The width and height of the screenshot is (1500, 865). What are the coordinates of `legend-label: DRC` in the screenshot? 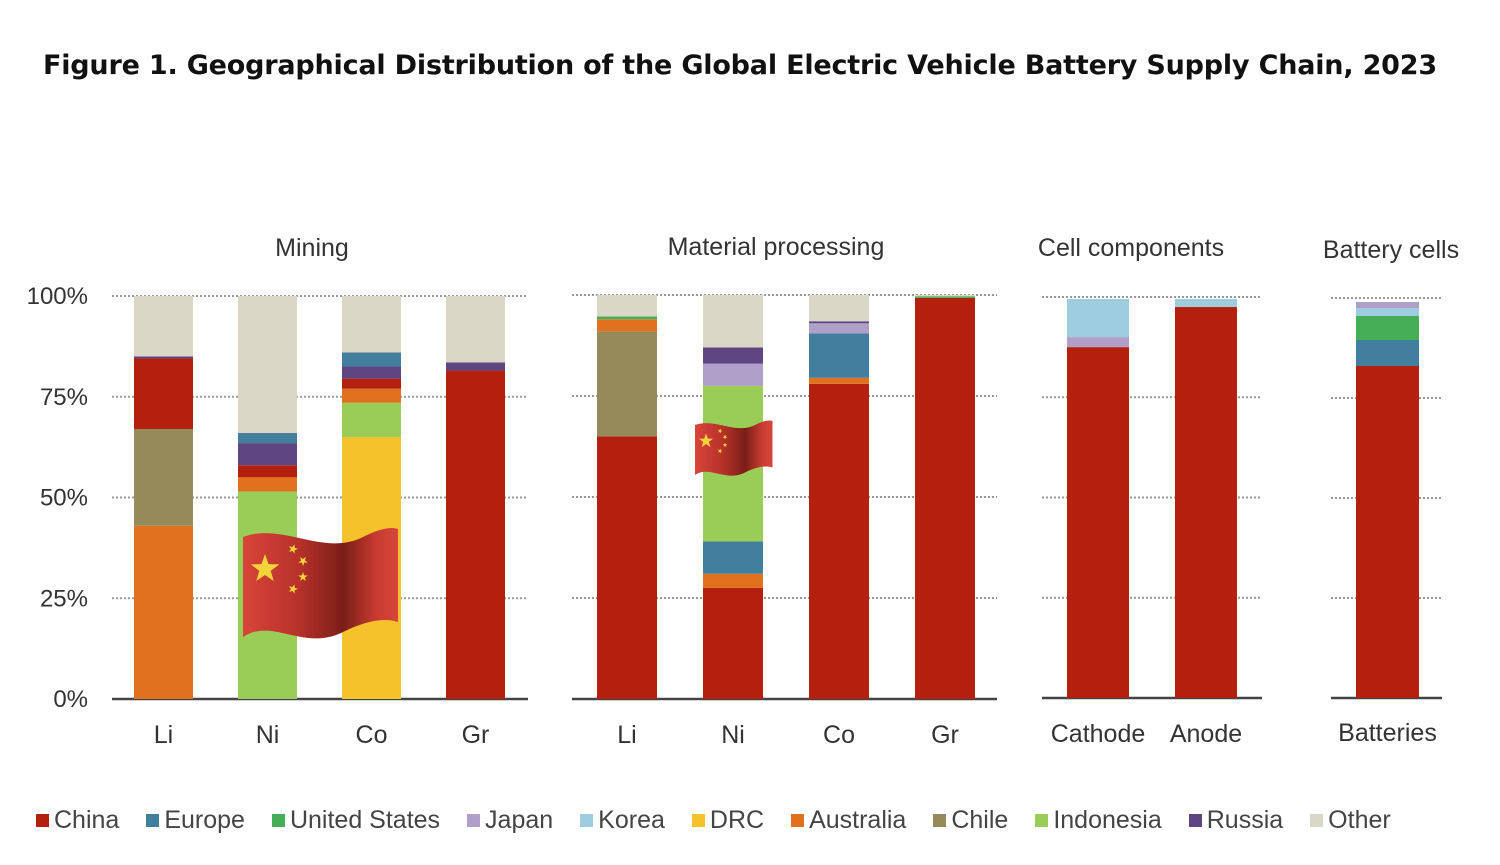 It's located at (737, 820).